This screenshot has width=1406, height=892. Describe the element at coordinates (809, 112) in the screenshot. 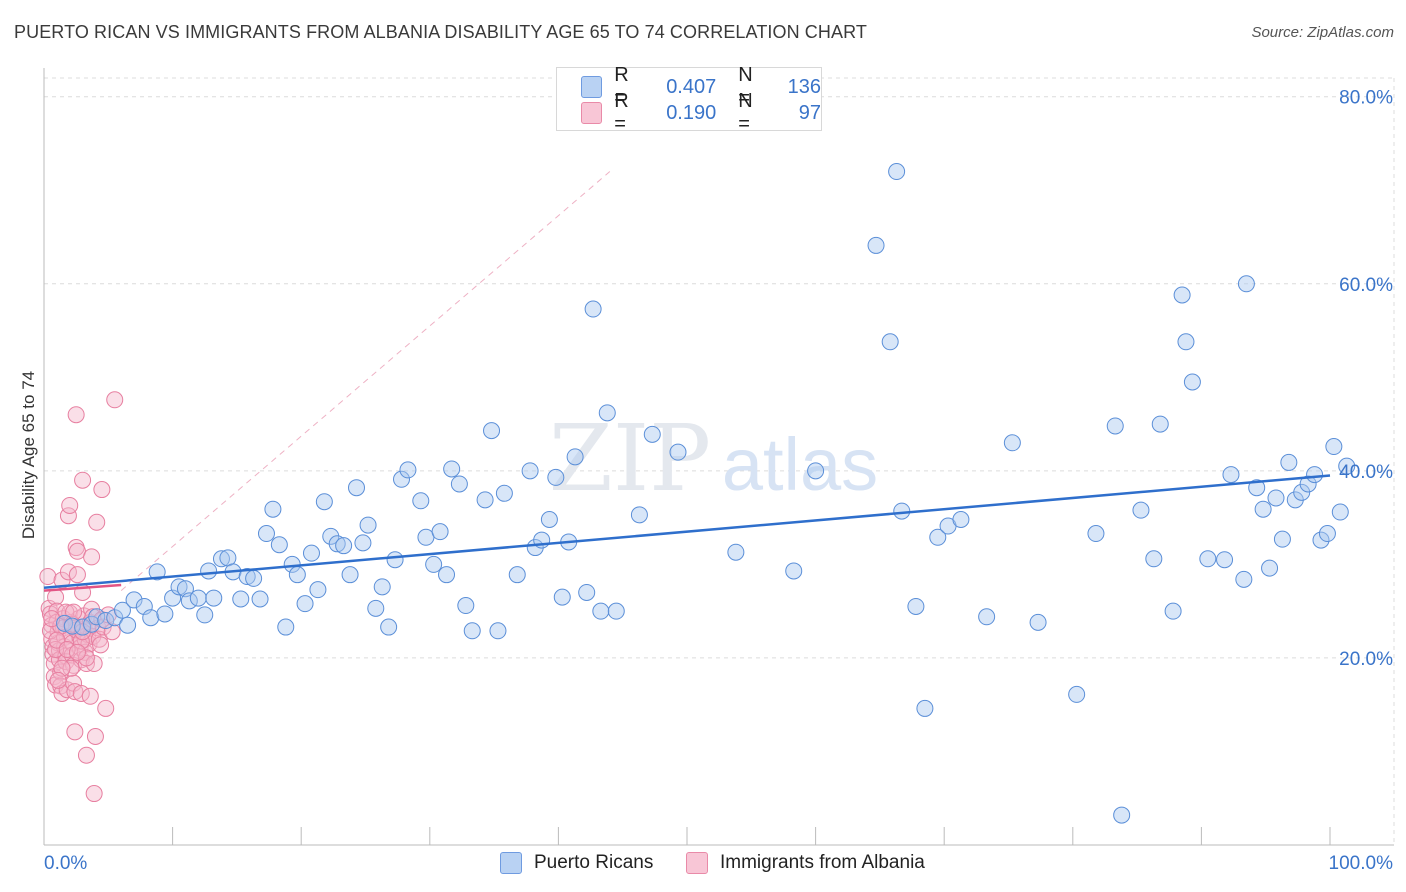

I see `n-value: 97` at that location.